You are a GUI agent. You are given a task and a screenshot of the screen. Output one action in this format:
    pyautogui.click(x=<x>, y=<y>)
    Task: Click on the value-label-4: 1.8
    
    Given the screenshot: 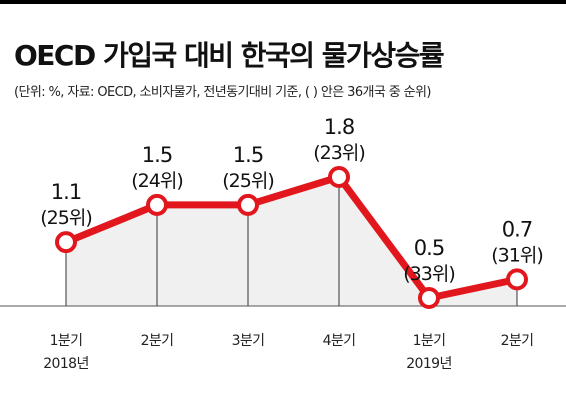 What is the action you would take?
    pyautogui.click(x=339, y=127)
    